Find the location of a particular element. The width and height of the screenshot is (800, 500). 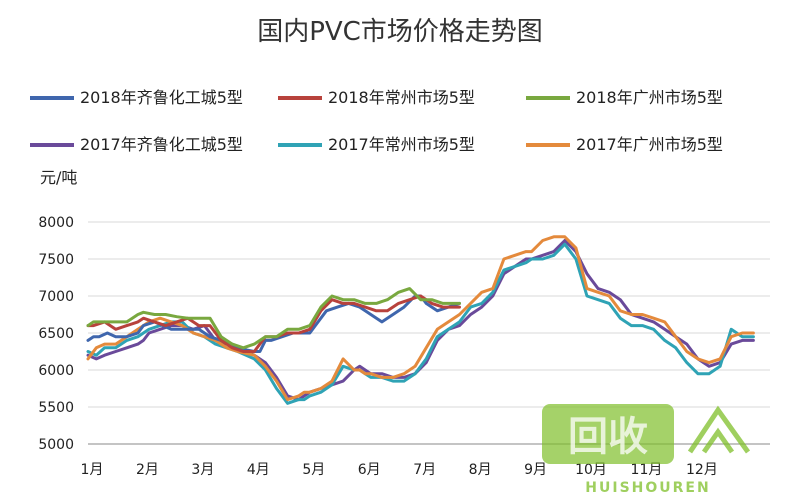

x-axis-ticks: 1月 2月 3月 4月 5月 6月 7月 8月 9月 10月 11月 12月 is located at coordinates (399, 470).